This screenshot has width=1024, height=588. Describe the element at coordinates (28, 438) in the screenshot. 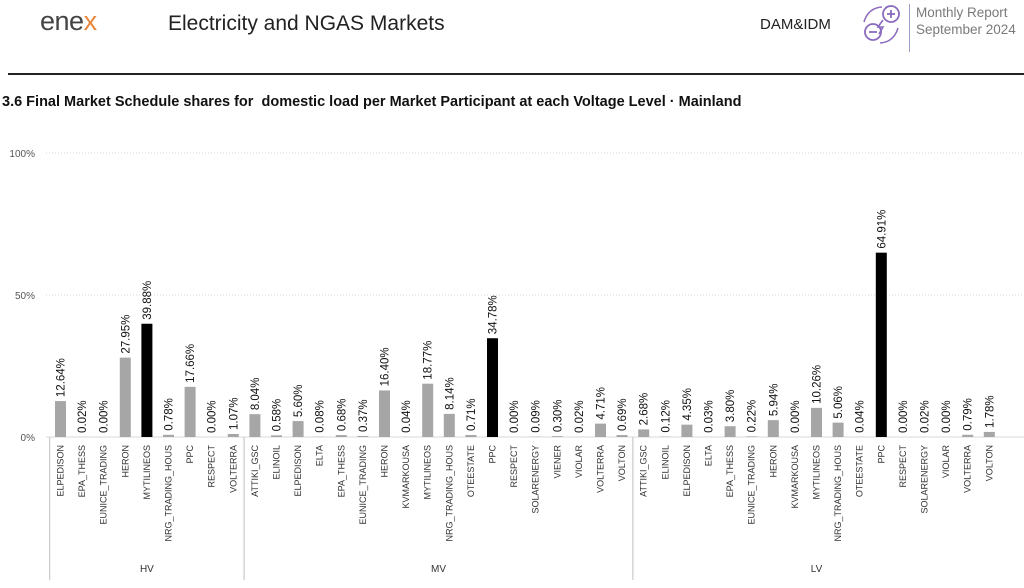

I see `y-tick-label: 0%` at that location.